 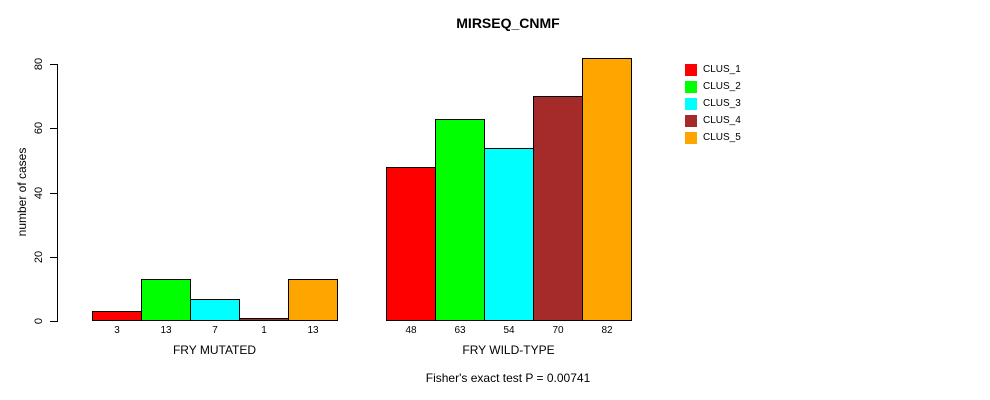 What do you see at coordinates (508, 350) in the screenshot?
I see `x-axis-group-label: FRY WILD-TYPE` at bounding box center [508, 350].